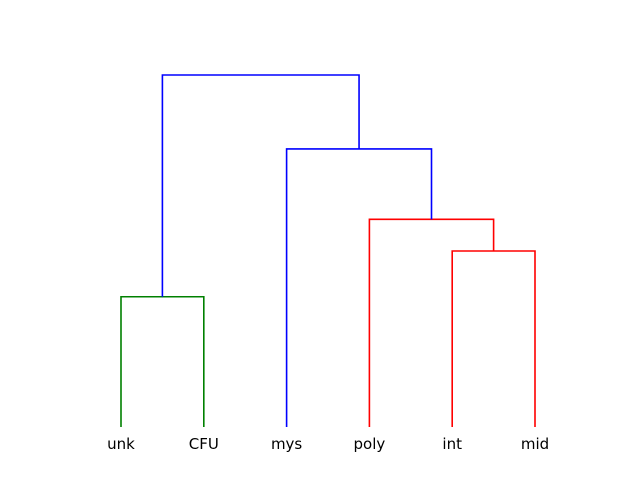  Describe the element at coordinates (370, 444) in the screenshot. I see `leaf-label-poly: poly` at that location.